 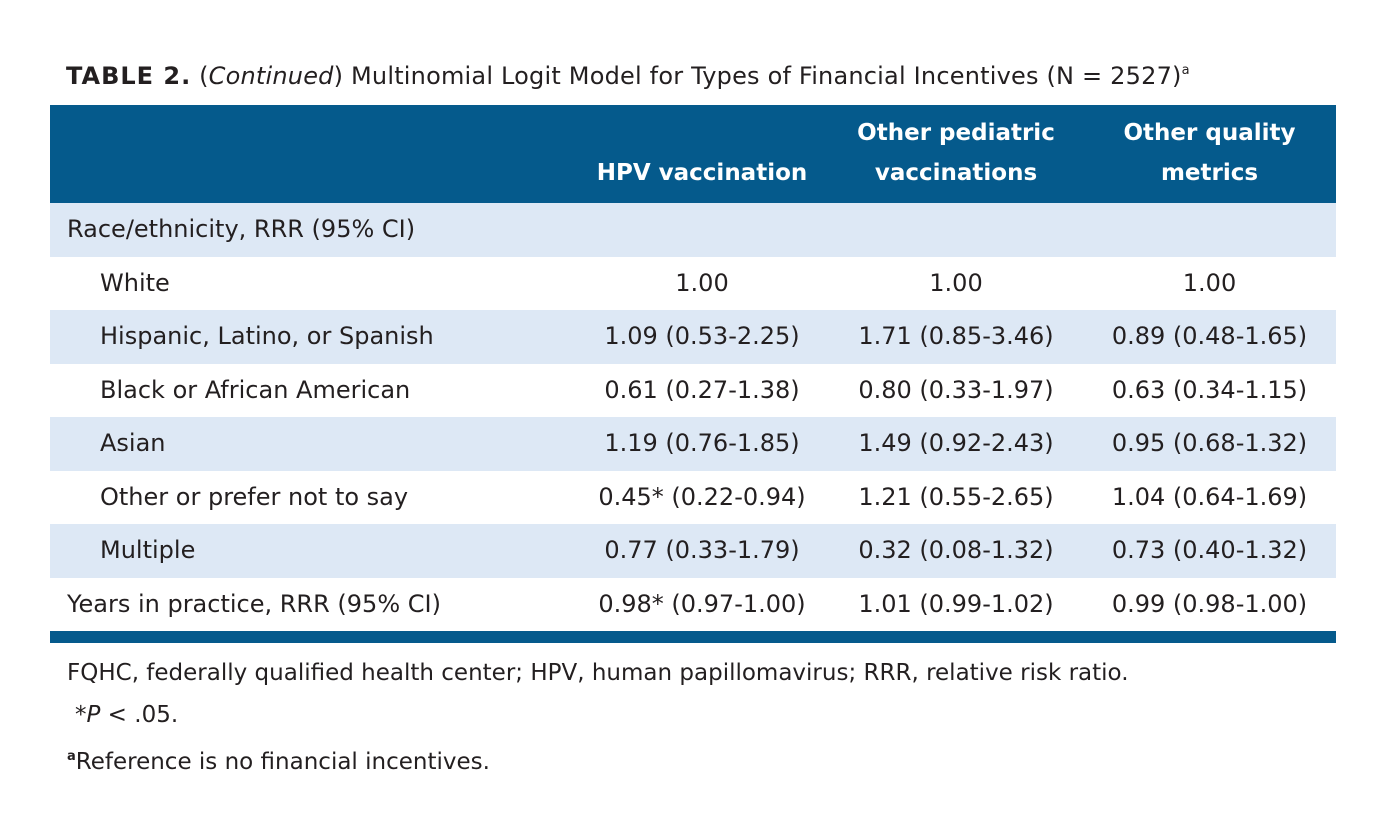 I want to click on cell-hpv: 1.09 (0.53-2.25), so click(x=702, y=336).